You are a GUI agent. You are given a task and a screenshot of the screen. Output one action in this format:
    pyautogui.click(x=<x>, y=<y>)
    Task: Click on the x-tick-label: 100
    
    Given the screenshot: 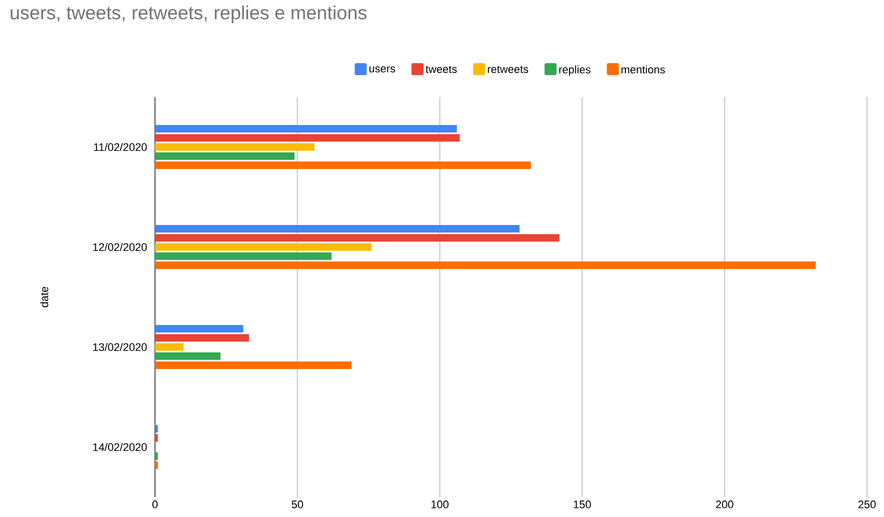 What is the action you would take?
    pyautogui.click(x=440, y=504)
    